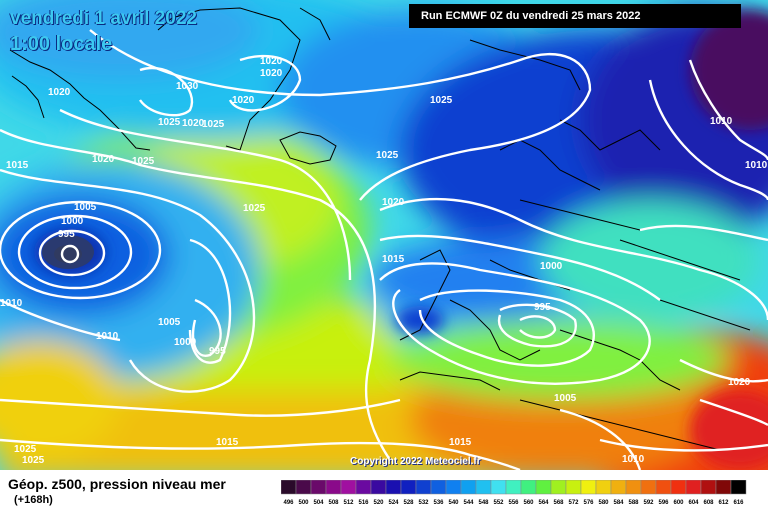  Describe the element at coordinates (648, 503) in the screenshot. I see `legend-tick-label: 592` at that location.